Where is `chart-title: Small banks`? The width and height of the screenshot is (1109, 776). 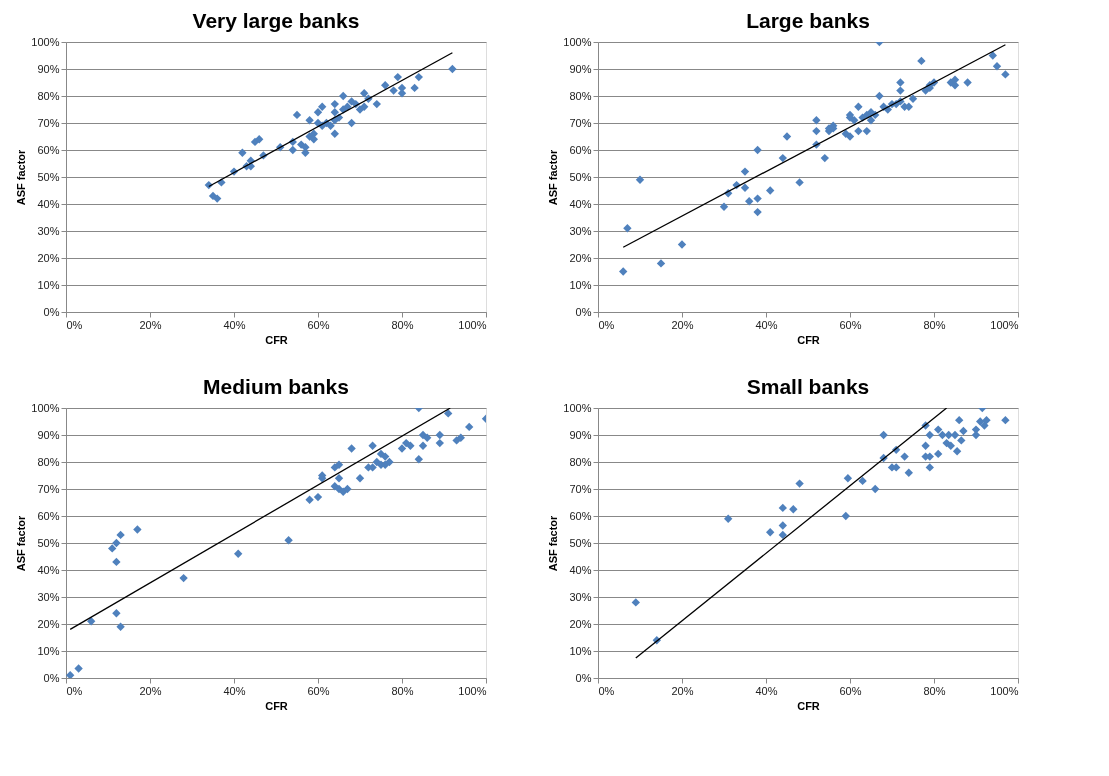 chart-title: Small banks is located at coordinates (808, 386).